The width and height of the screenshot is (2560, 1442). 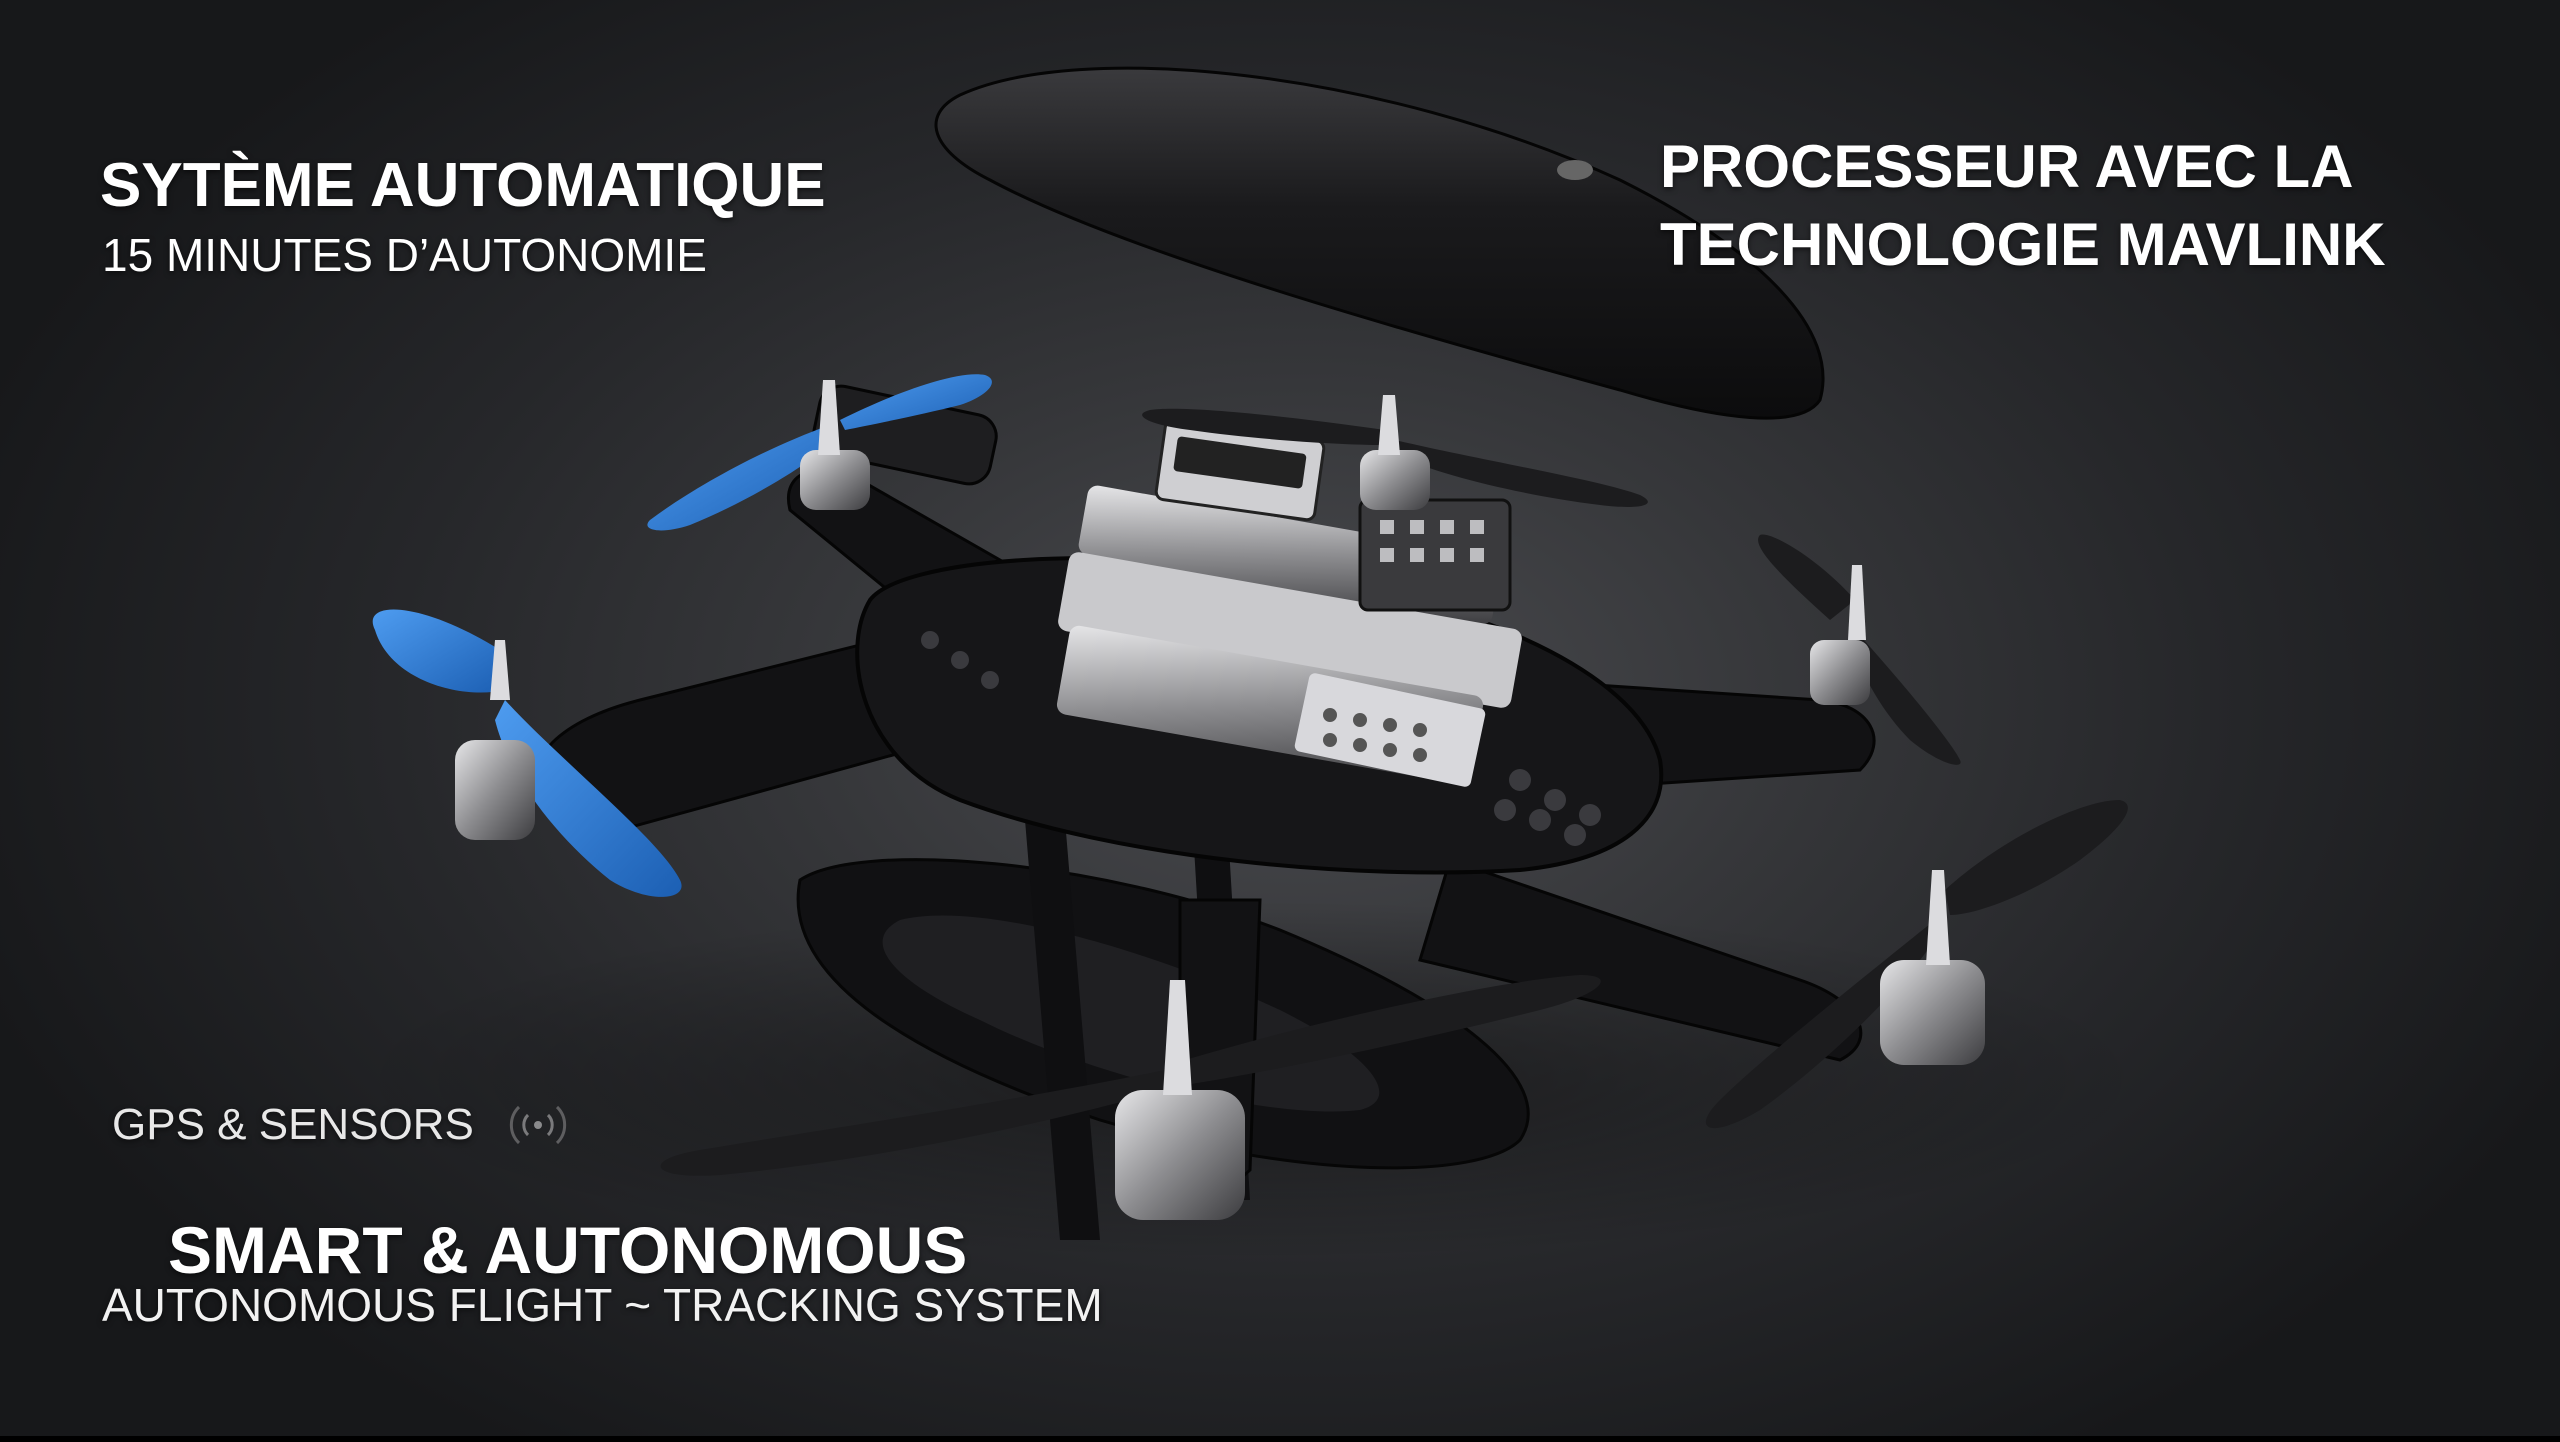 What do you see at coordinates (404, 255) in the screenshot?
I see `top-left-subtitle: 15 MINUTES D’AUTONOMIE` at bounding box center [404, 255].